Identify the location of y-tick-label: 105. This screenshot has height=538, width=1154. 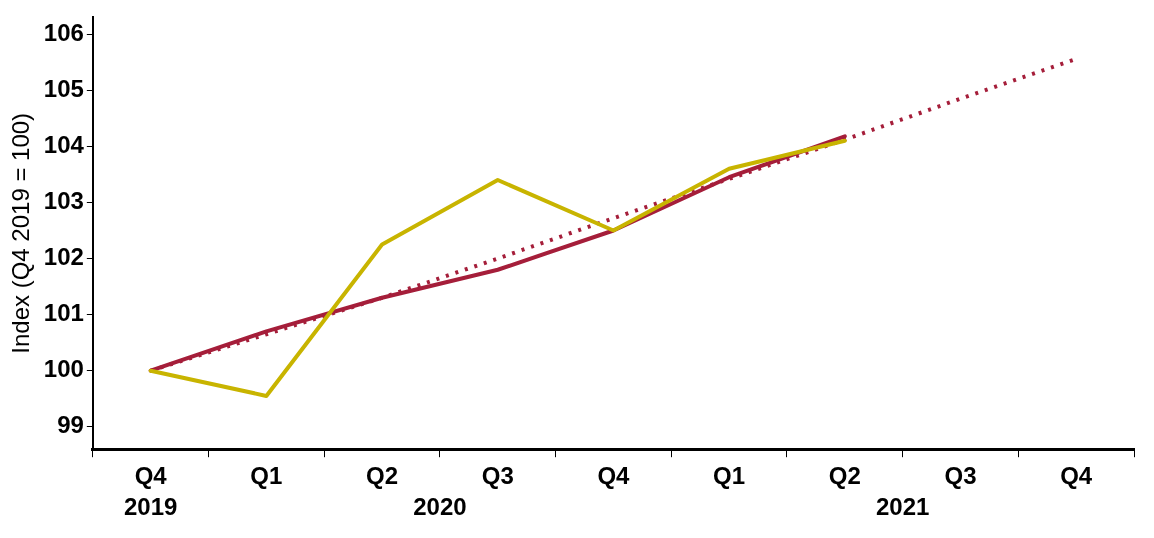
(63, 88).